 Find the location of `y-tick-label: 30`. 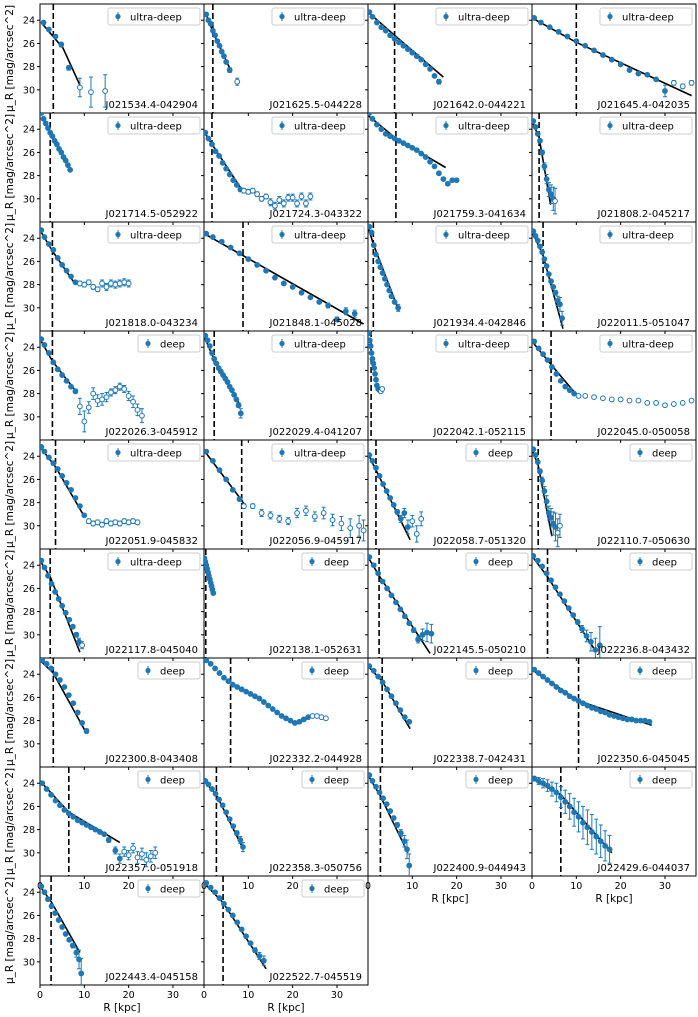

y-tick-label: 30 is located at coordinates (29, 962).